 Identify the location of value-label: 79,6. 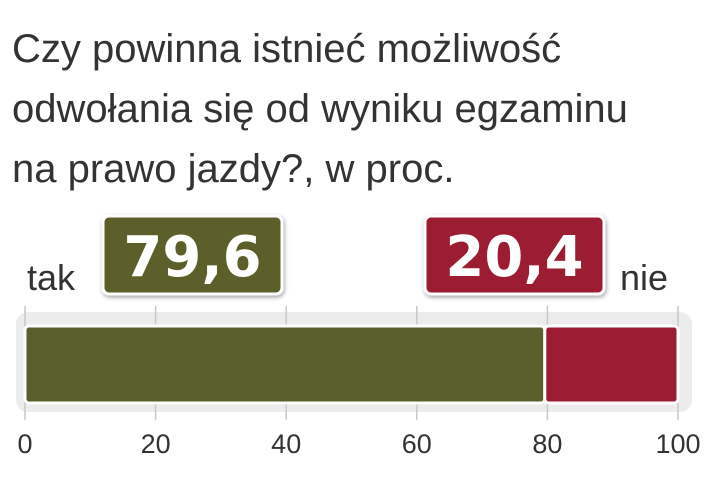
(192, 257).